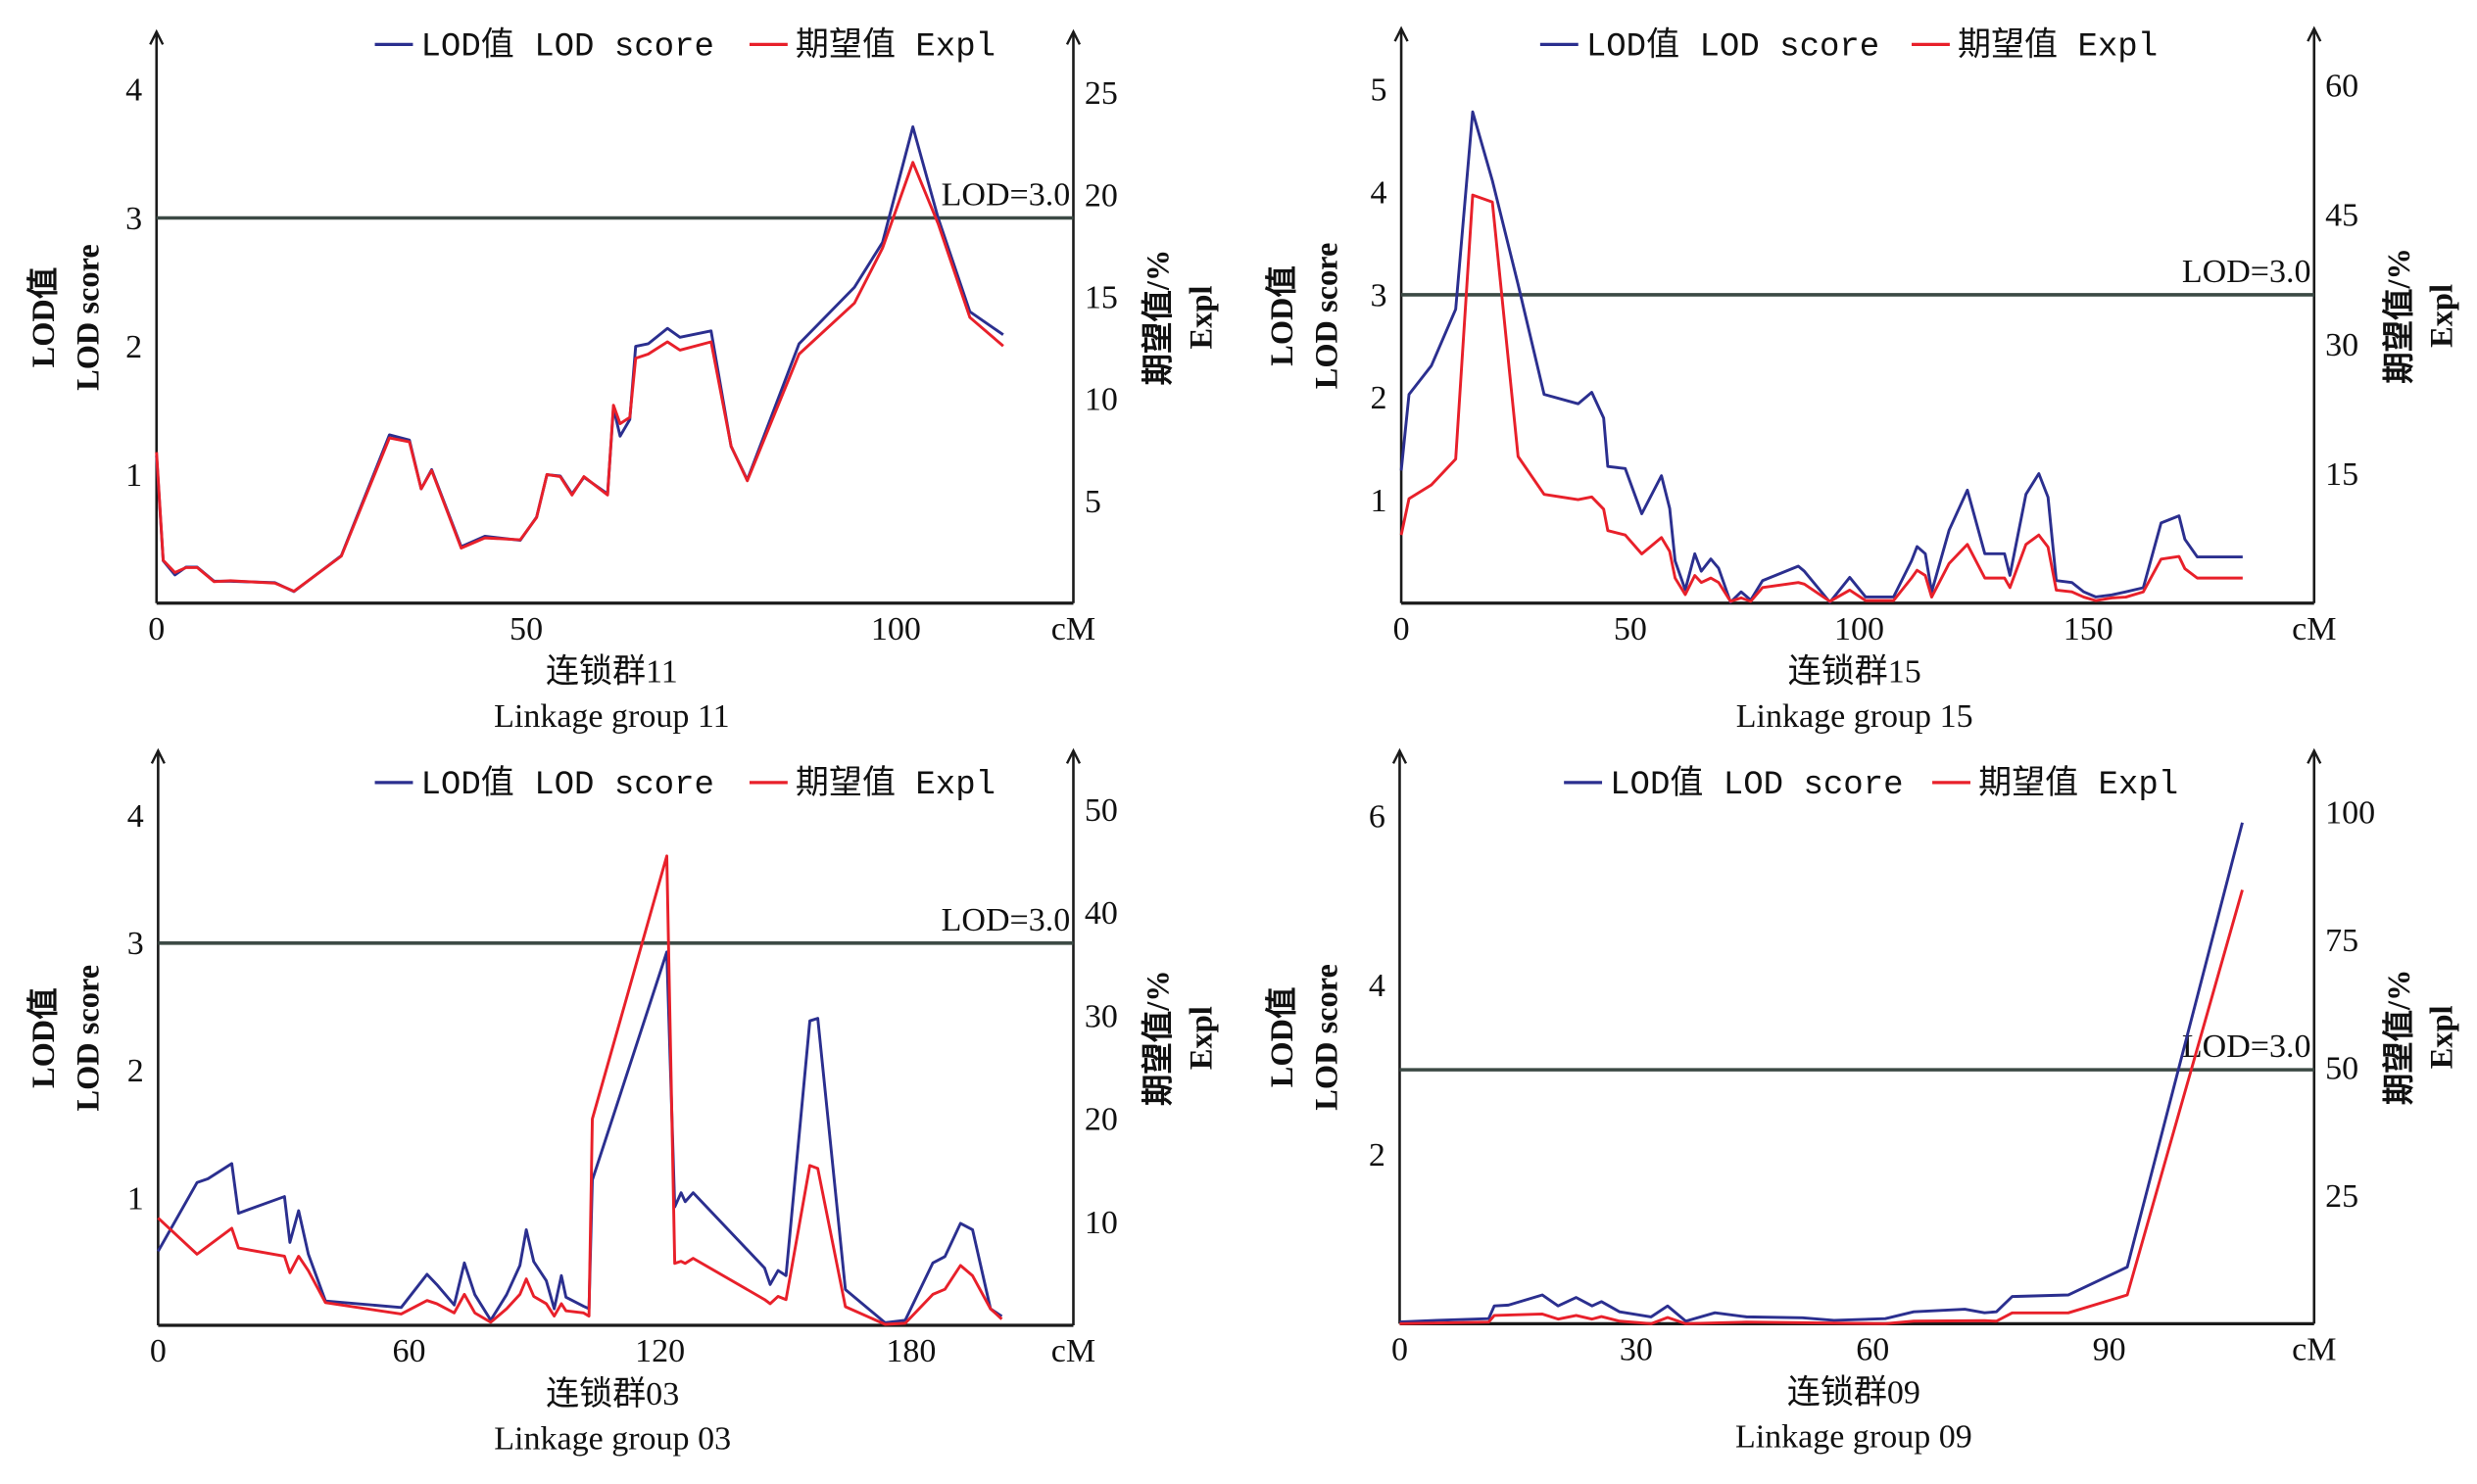  Describe the element at coordinates (1636, 1350) in the screenshot. I see `x-tick-label: 30` at that location.